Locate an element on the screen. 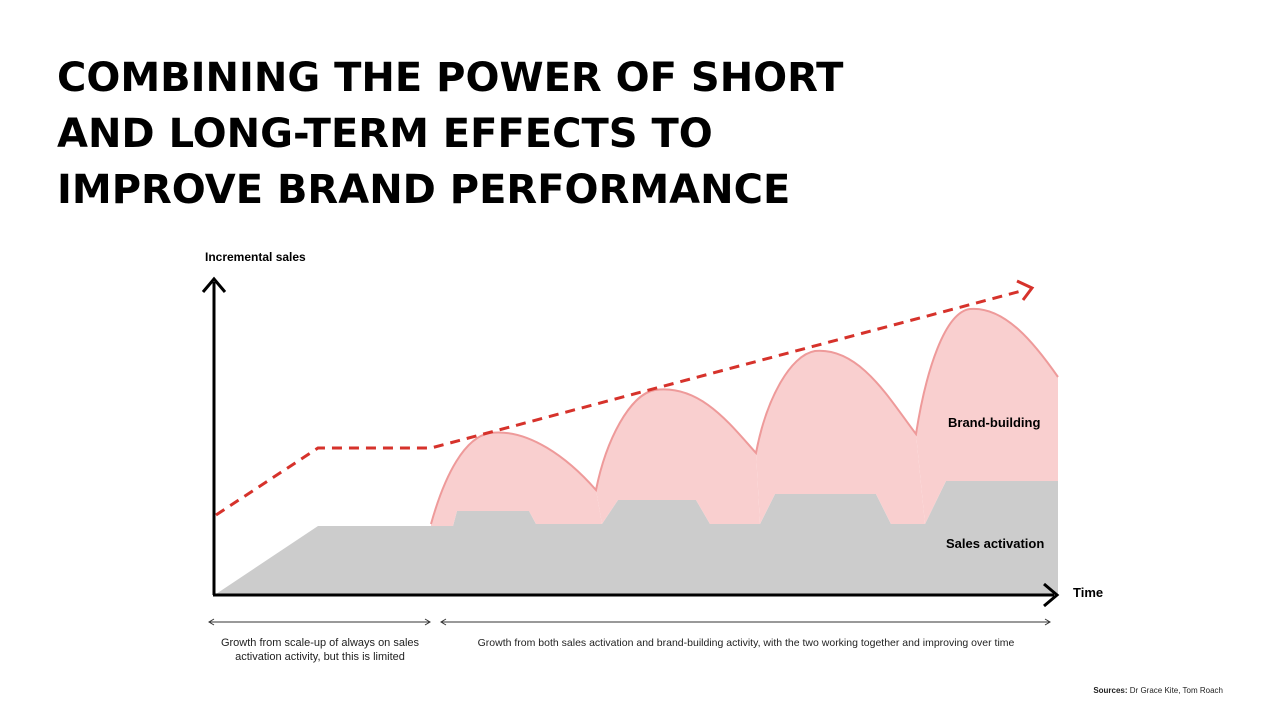 The height and width of the screenshot is (720, 1280). y-axis-label: Incremental sales is located at coordinates (255, 257).